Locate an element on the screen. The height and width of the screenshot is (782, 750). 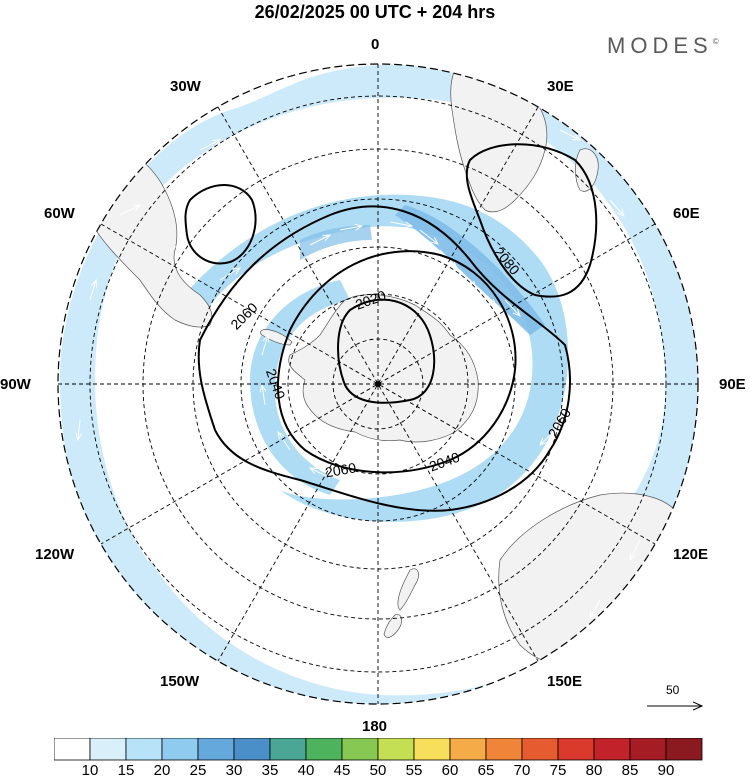
reference-vector-label: 50 is located at coordinates (673, 690).